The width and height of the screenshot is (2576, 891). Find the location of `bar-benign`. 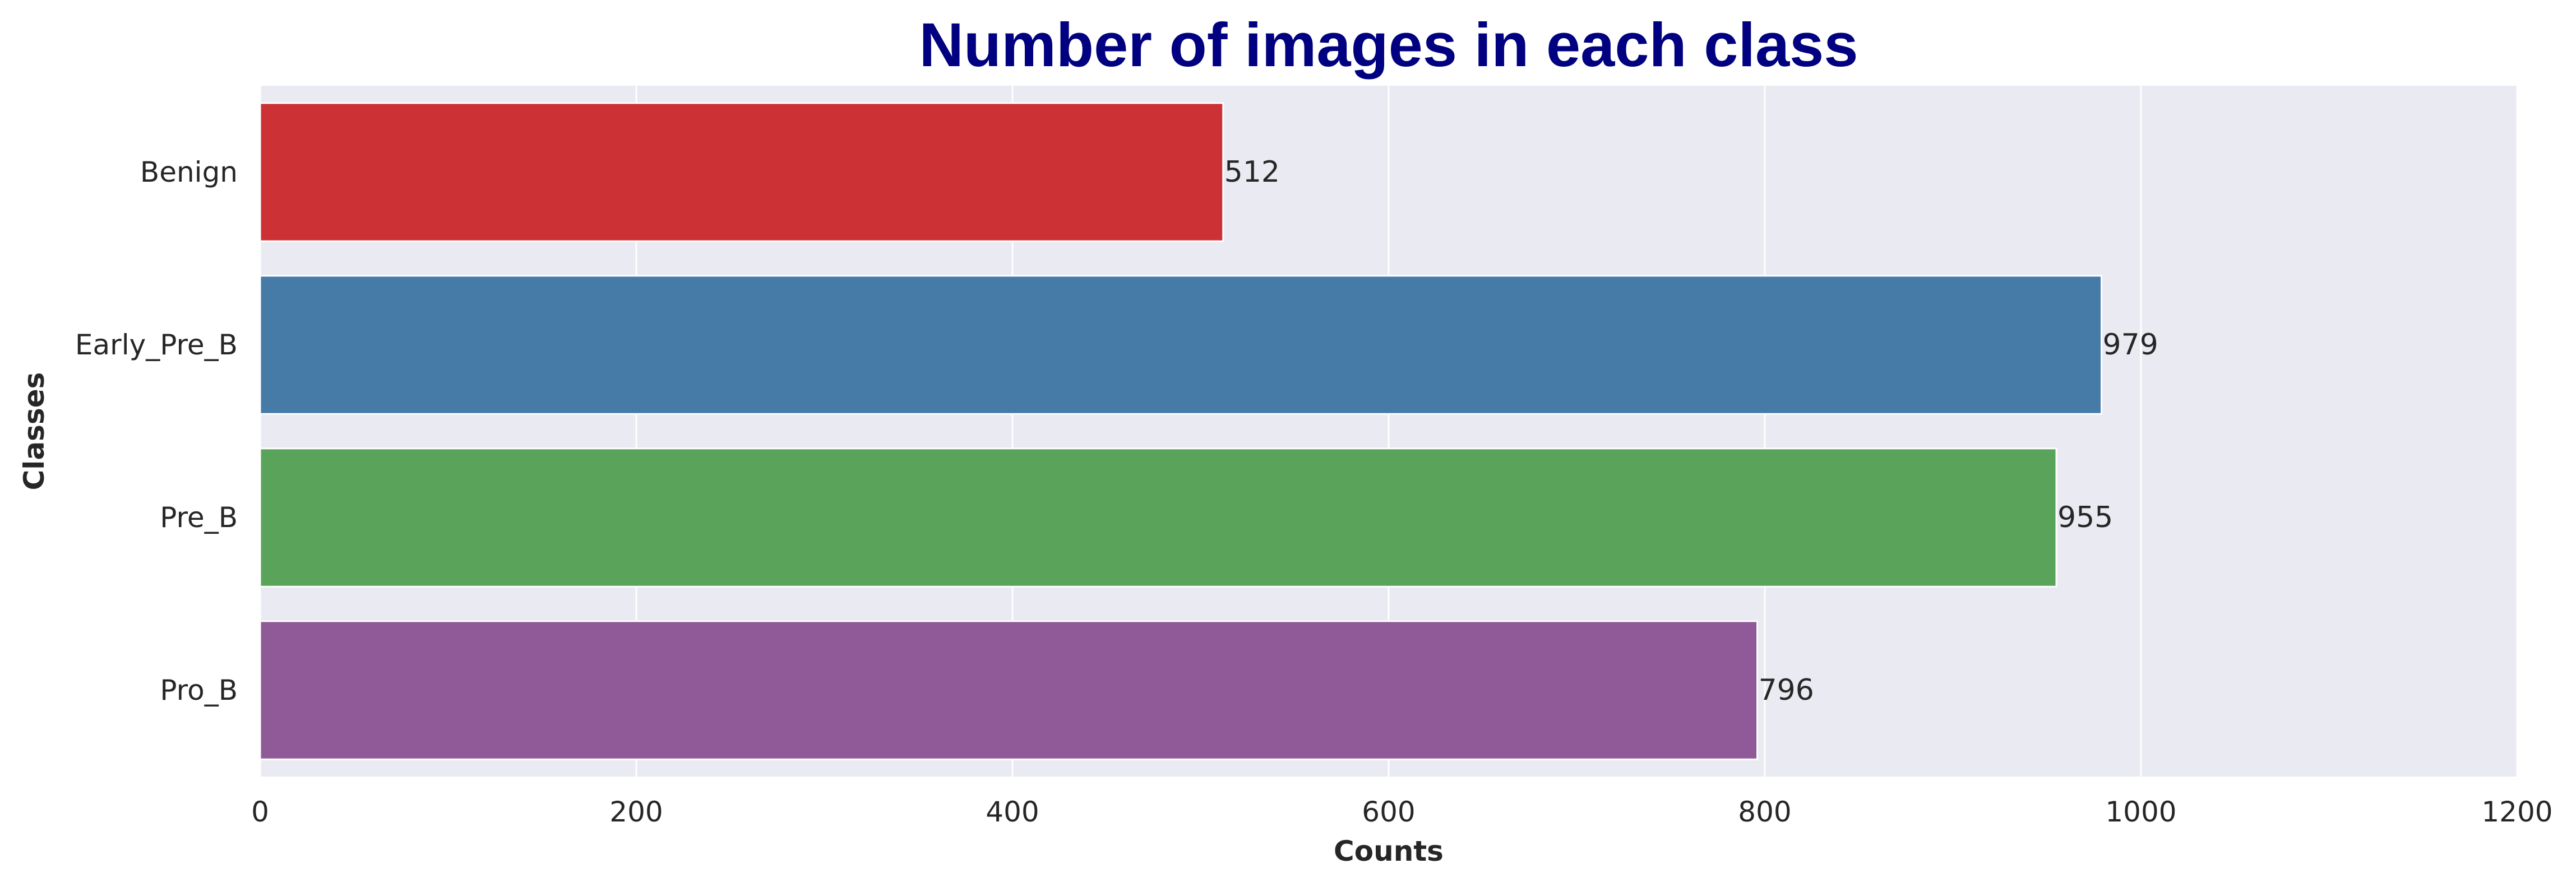

bar-benign is located at coordinates (741, 172).